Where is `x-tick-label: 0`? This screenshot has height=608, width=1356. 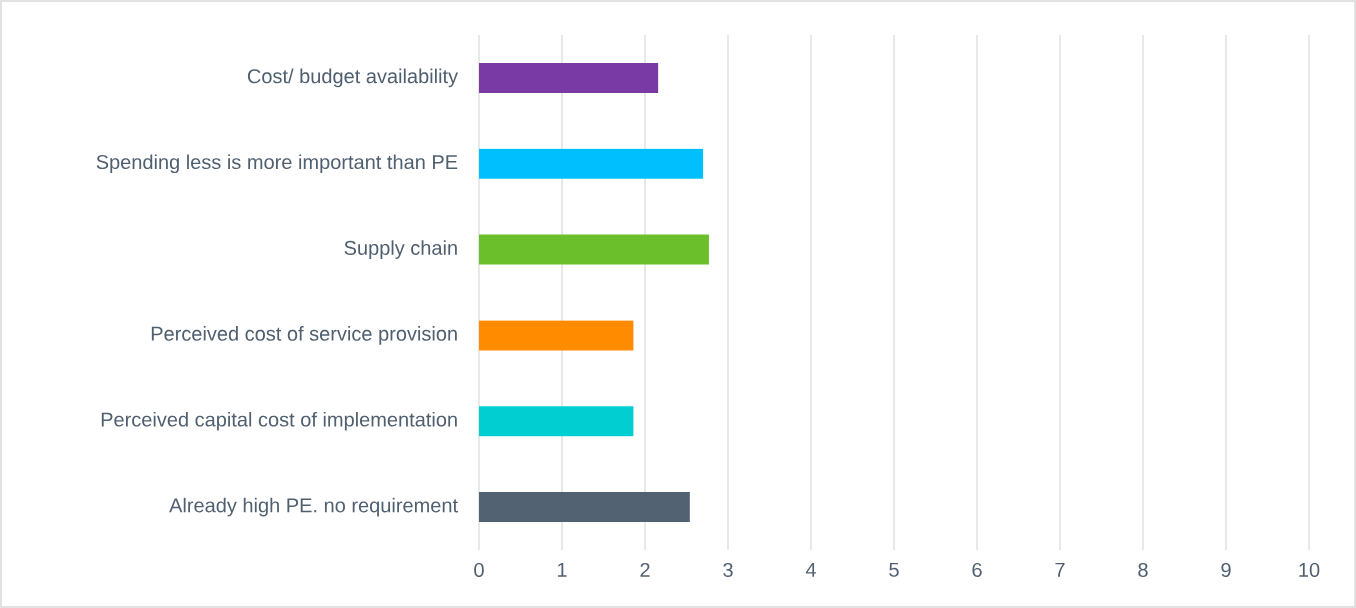 x-tick-label: 0 is located at coordinates (479, 570).